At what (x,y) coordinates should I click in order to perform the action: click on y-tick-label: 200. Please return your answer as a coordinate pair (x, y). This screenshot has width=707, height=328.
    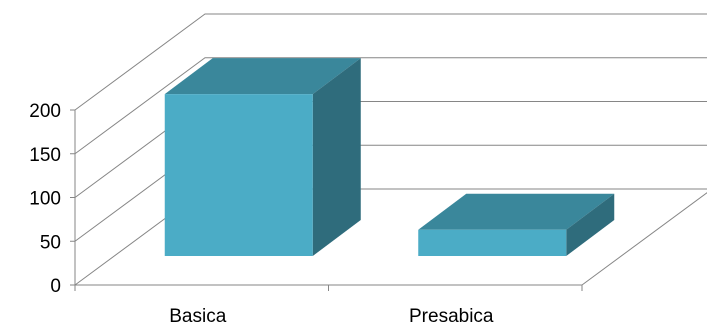
    Looking at the image, I should click on (45, 111).